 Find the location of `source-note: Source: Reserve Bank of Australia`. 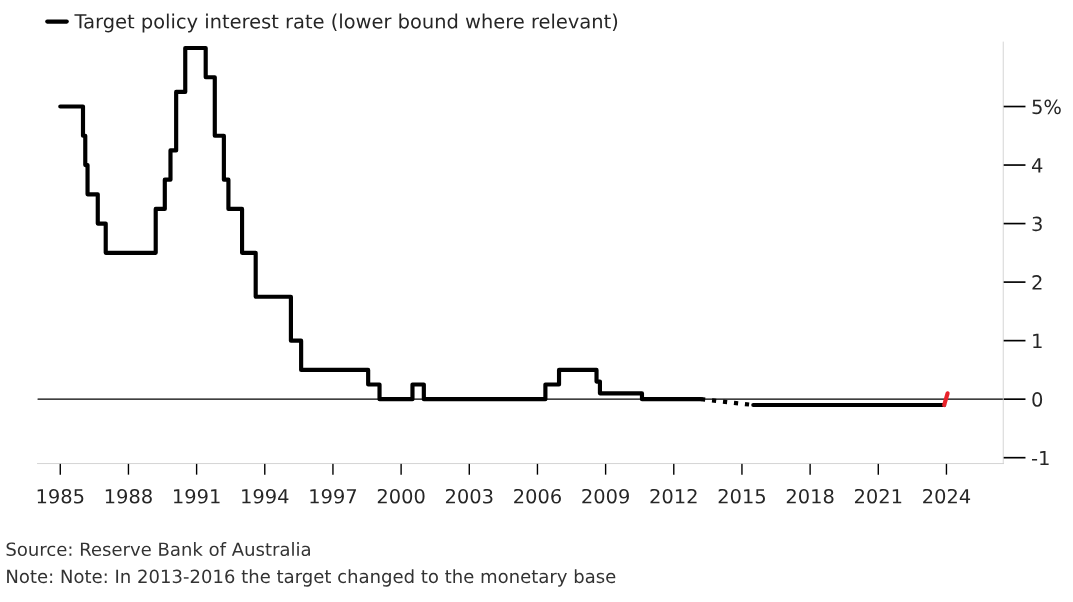

source-note: Source: Reserve Bank of Australia is located at coordinates (158, 549).